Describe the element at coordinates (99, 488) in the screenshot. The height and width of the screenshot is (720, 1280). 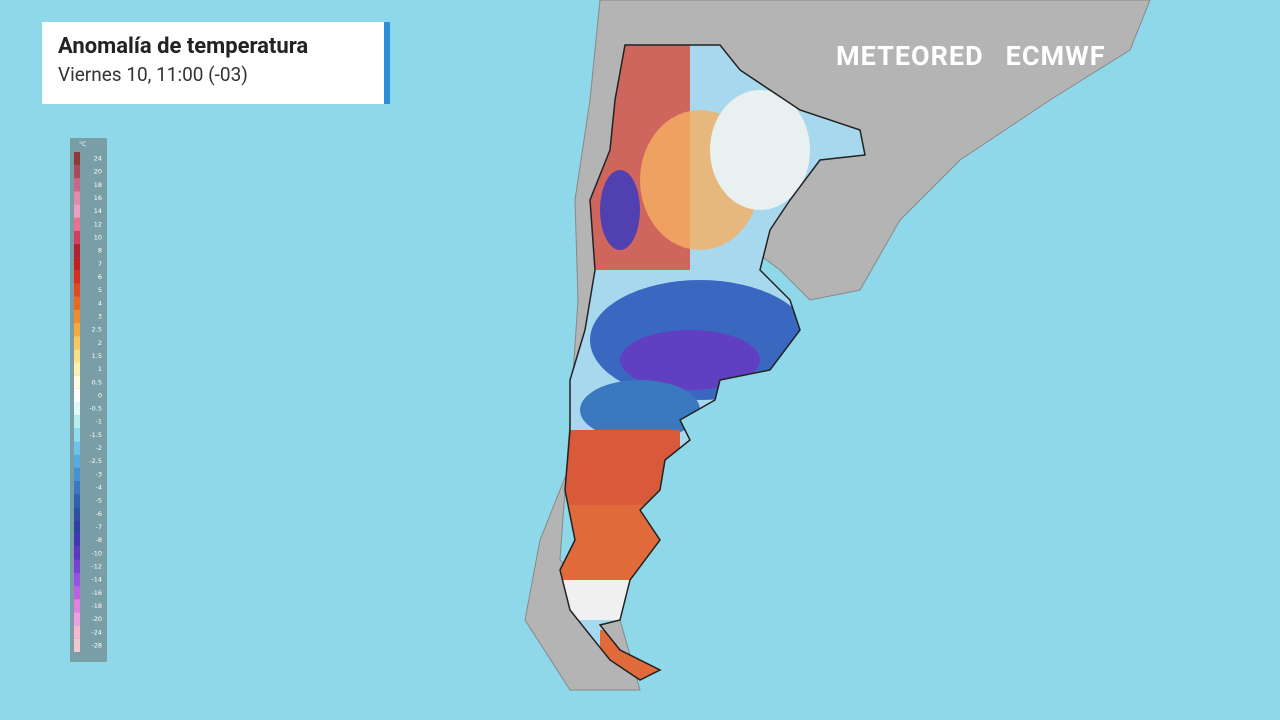
I see `legend-label: -4` at that location.